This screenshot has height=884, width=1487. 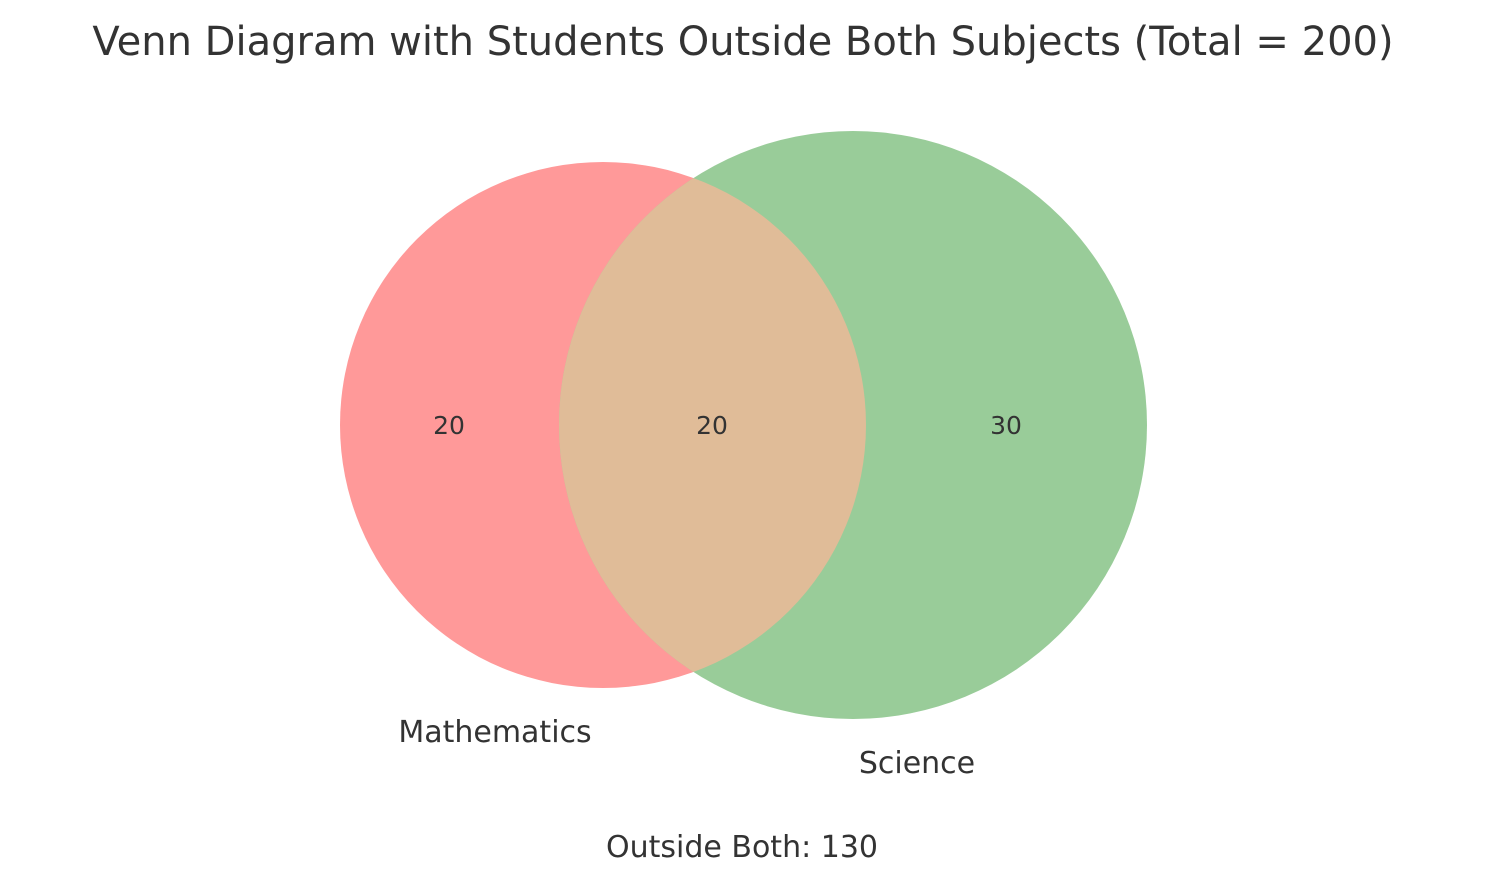 I want to click on intersection-count: 20, so click(x=712, y=425).